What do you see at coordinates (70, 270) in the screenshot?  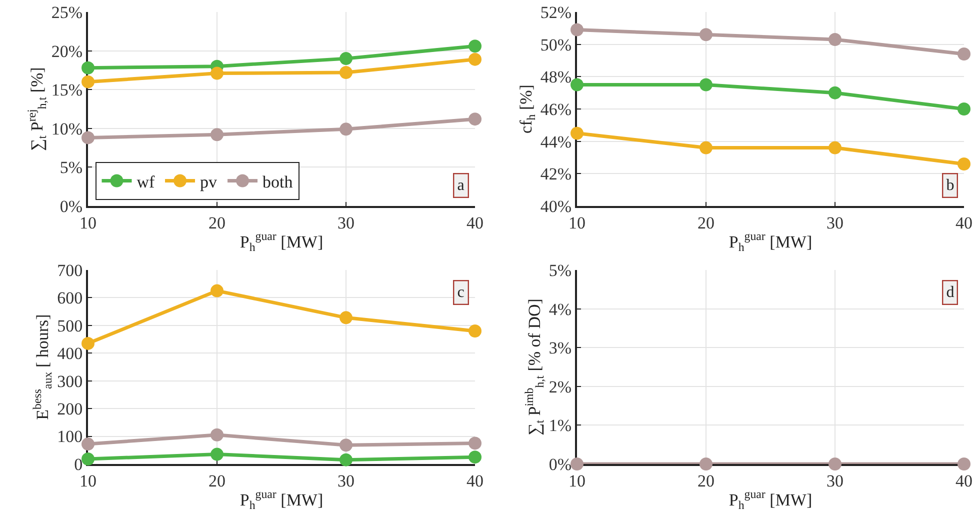 I see `y-tick-label: 700` at bounding box center [70, 270].